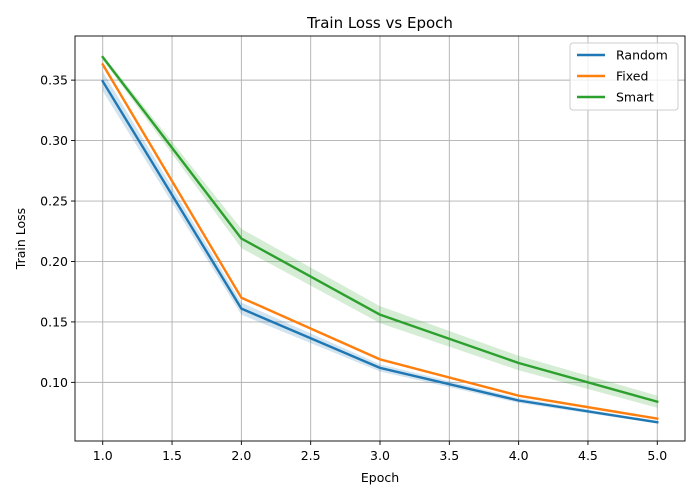  What do you see at coordinates (449, 455) in the screenshot?
I see `x-tick-label: 3.5` at bounding box center [449, 455].